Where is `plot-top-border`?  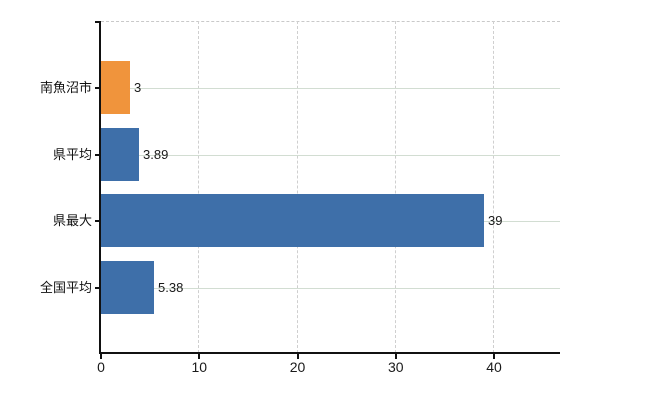 plot-top-border is located at coordinates (330, 21).